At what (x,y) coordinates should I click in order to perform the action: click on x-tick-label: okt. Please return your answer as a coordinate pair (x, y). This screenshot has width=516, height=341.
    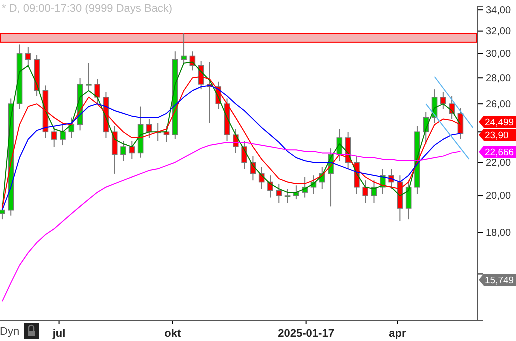
    Looking at the image, I should click on (173, 334).